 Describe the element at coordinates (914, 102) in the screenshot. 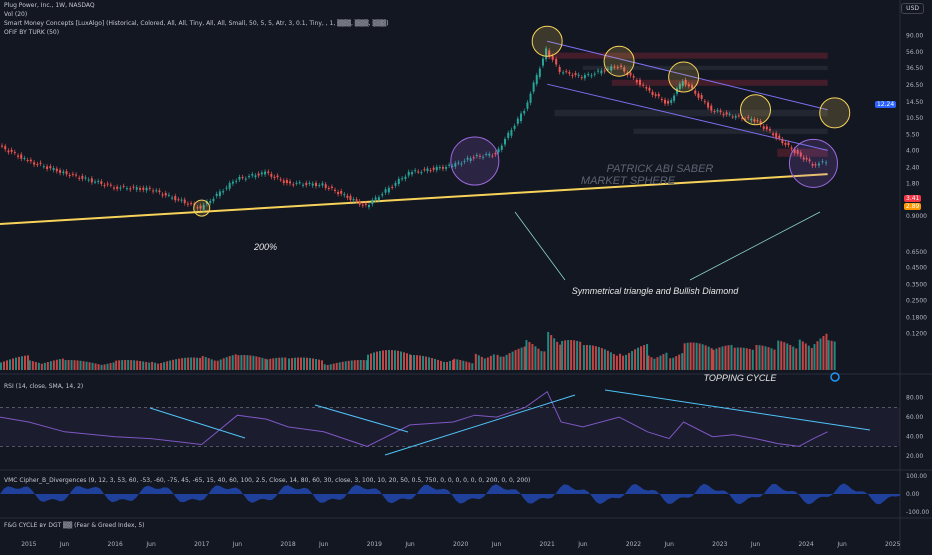

I see `price-axis-label: 14.50` at that location.